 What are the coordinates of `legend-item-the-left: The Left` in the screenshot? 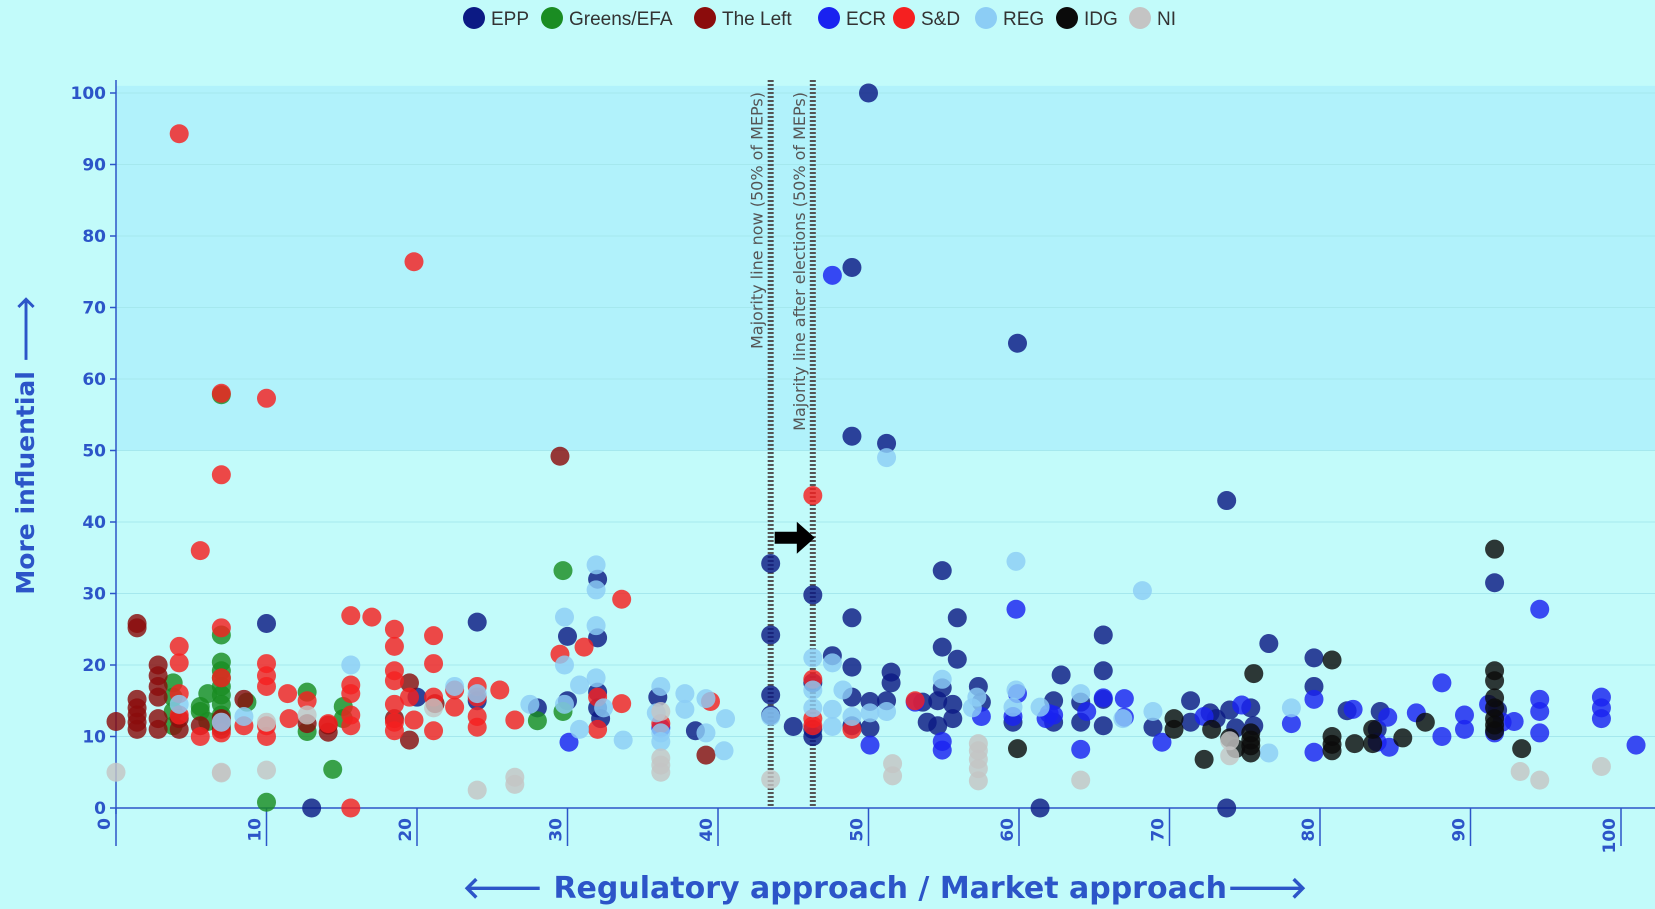 It's located at (743, 18).